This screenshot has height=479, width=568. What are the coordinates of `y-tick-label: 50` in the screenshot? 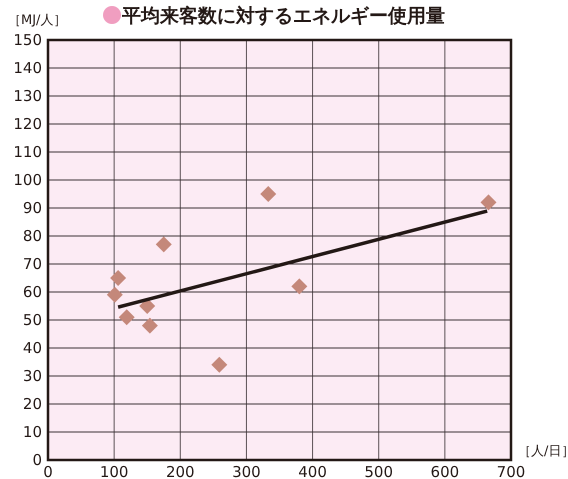 It's located at (32, 320).